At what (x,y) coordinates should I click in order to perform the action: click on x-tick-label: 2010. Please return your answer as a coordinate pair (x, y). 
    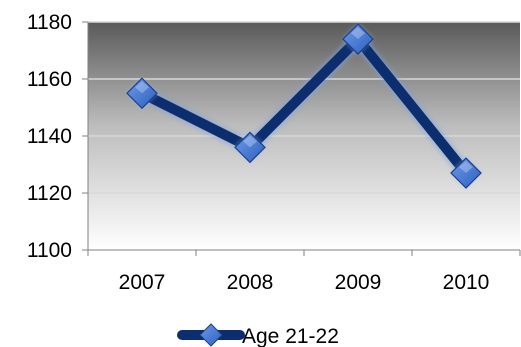
    Looking at the image, I should click on (466, 282).